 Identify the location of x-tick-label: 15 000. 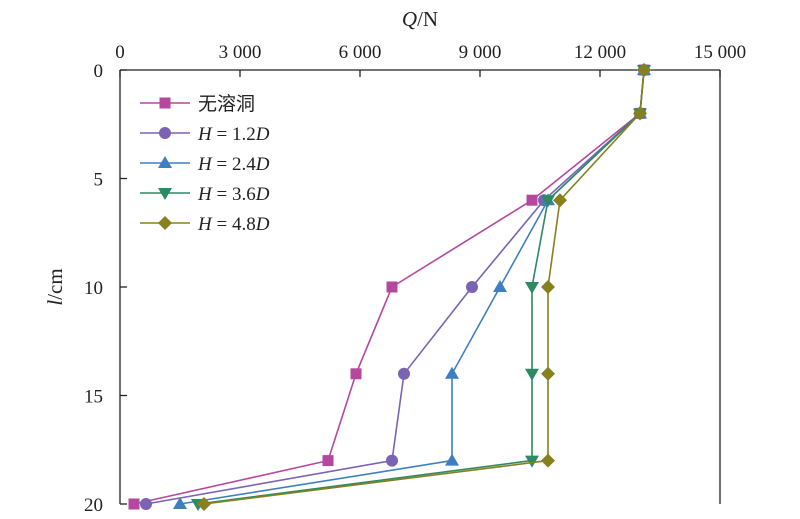
(720, 52).